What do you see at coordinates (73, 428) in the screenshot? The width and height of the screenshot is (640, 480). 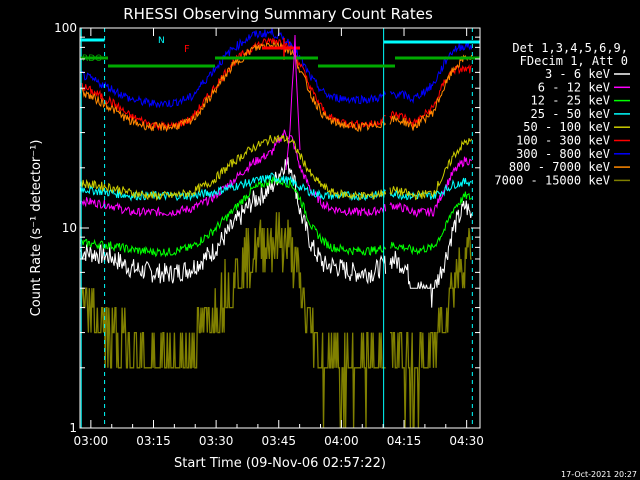 I see `y-tick-label: 1` at bounding box center [73, 428].